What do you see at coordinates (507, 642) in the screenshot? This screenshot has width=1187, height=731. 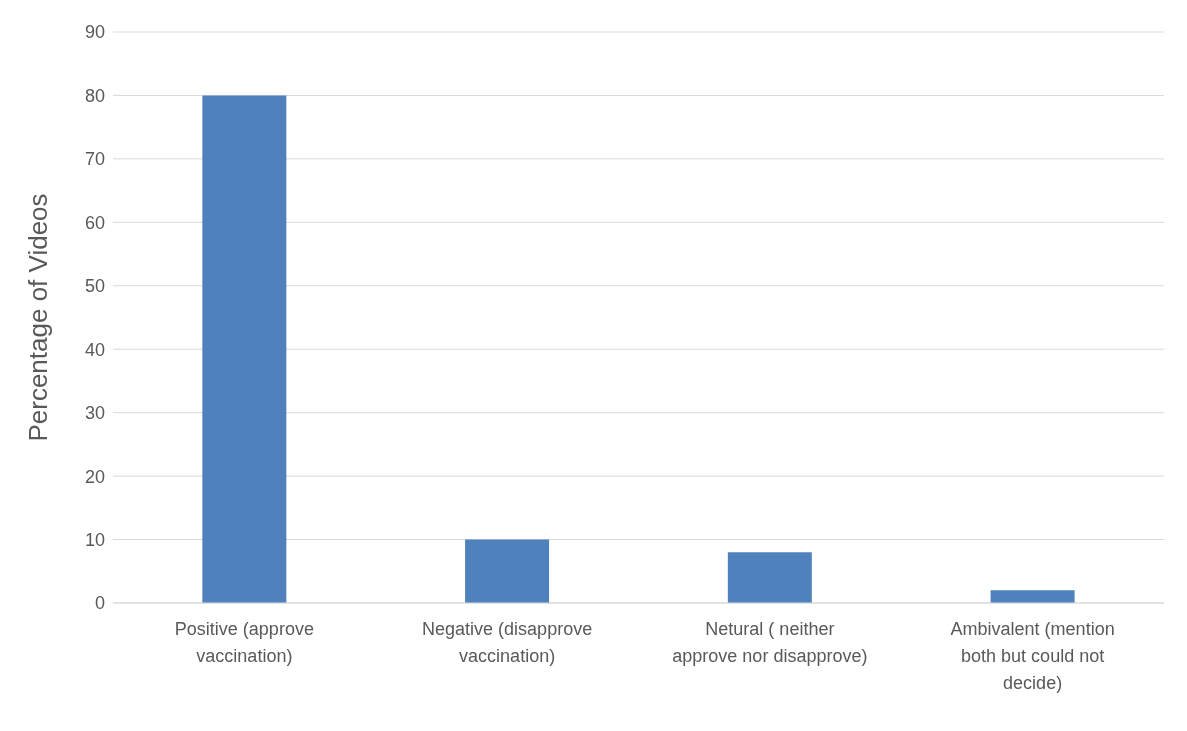 I see `x-tick-label: Negative (disapprove vaccination)` at bounding box center [507, 642].